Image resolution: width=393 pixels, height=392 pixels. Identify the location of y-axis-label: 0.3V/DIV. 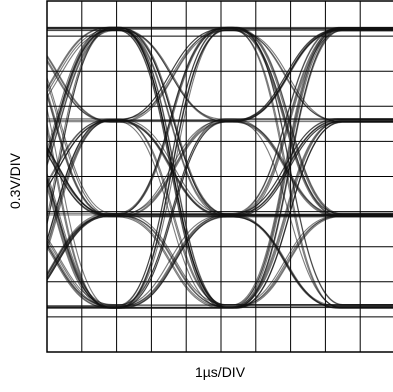
(15, 181).